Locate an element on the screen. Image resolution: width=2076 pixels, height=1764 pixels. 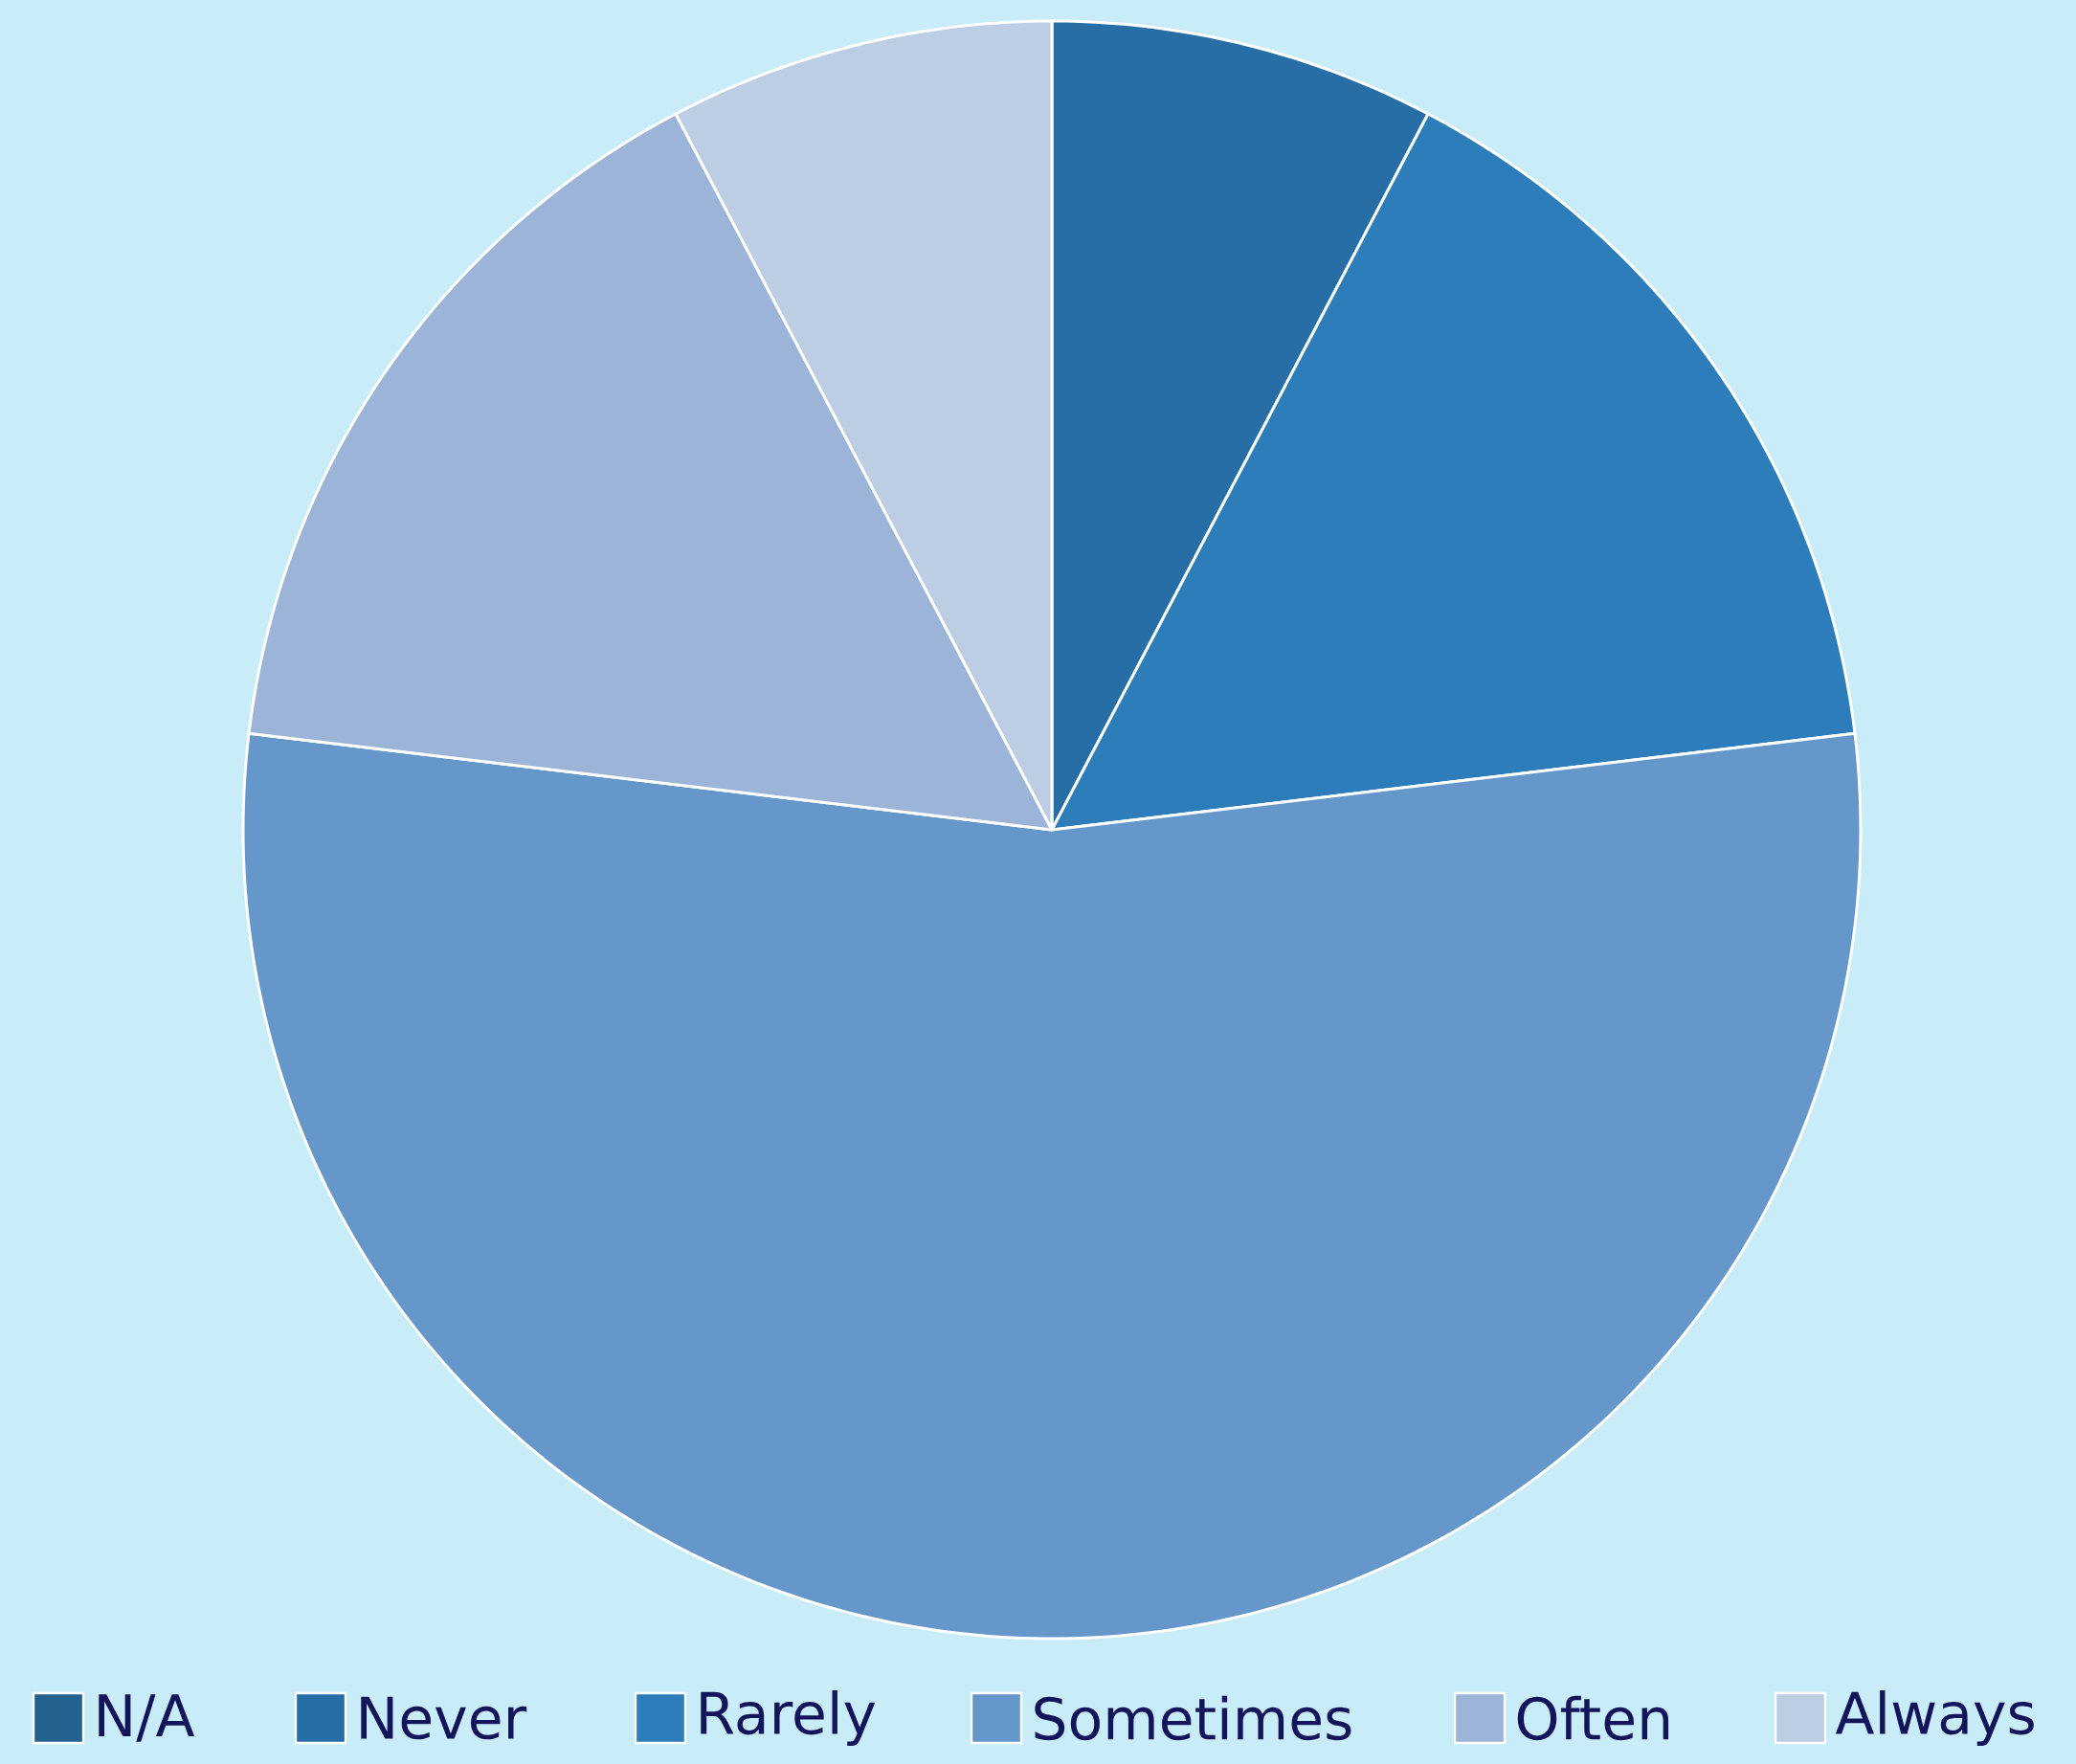
legend-label: Sometimes is located at coordinates (1193, 1718).